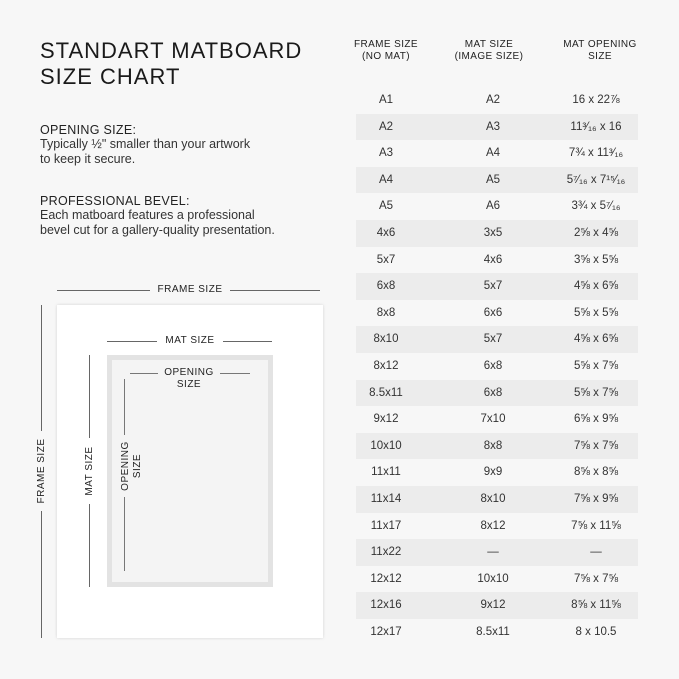 This screenshot has height=679, width=679. What do you see at coordinates (600, 44) in the screenshot?
I see `header-line: MAT OPENING` at bounding box center [600, 44].